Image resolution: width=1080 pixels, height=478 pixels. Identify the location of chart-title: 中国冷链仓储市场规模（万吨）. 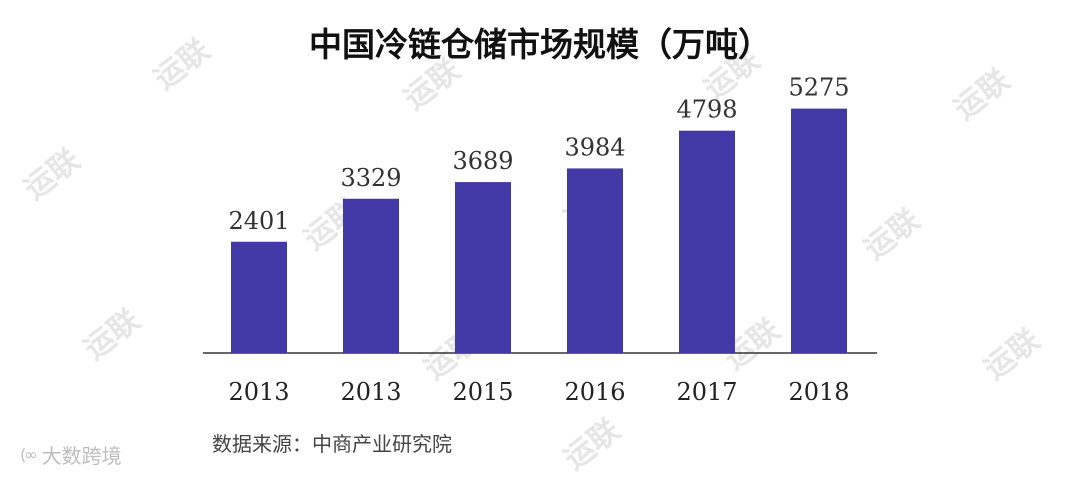
(540, 44).